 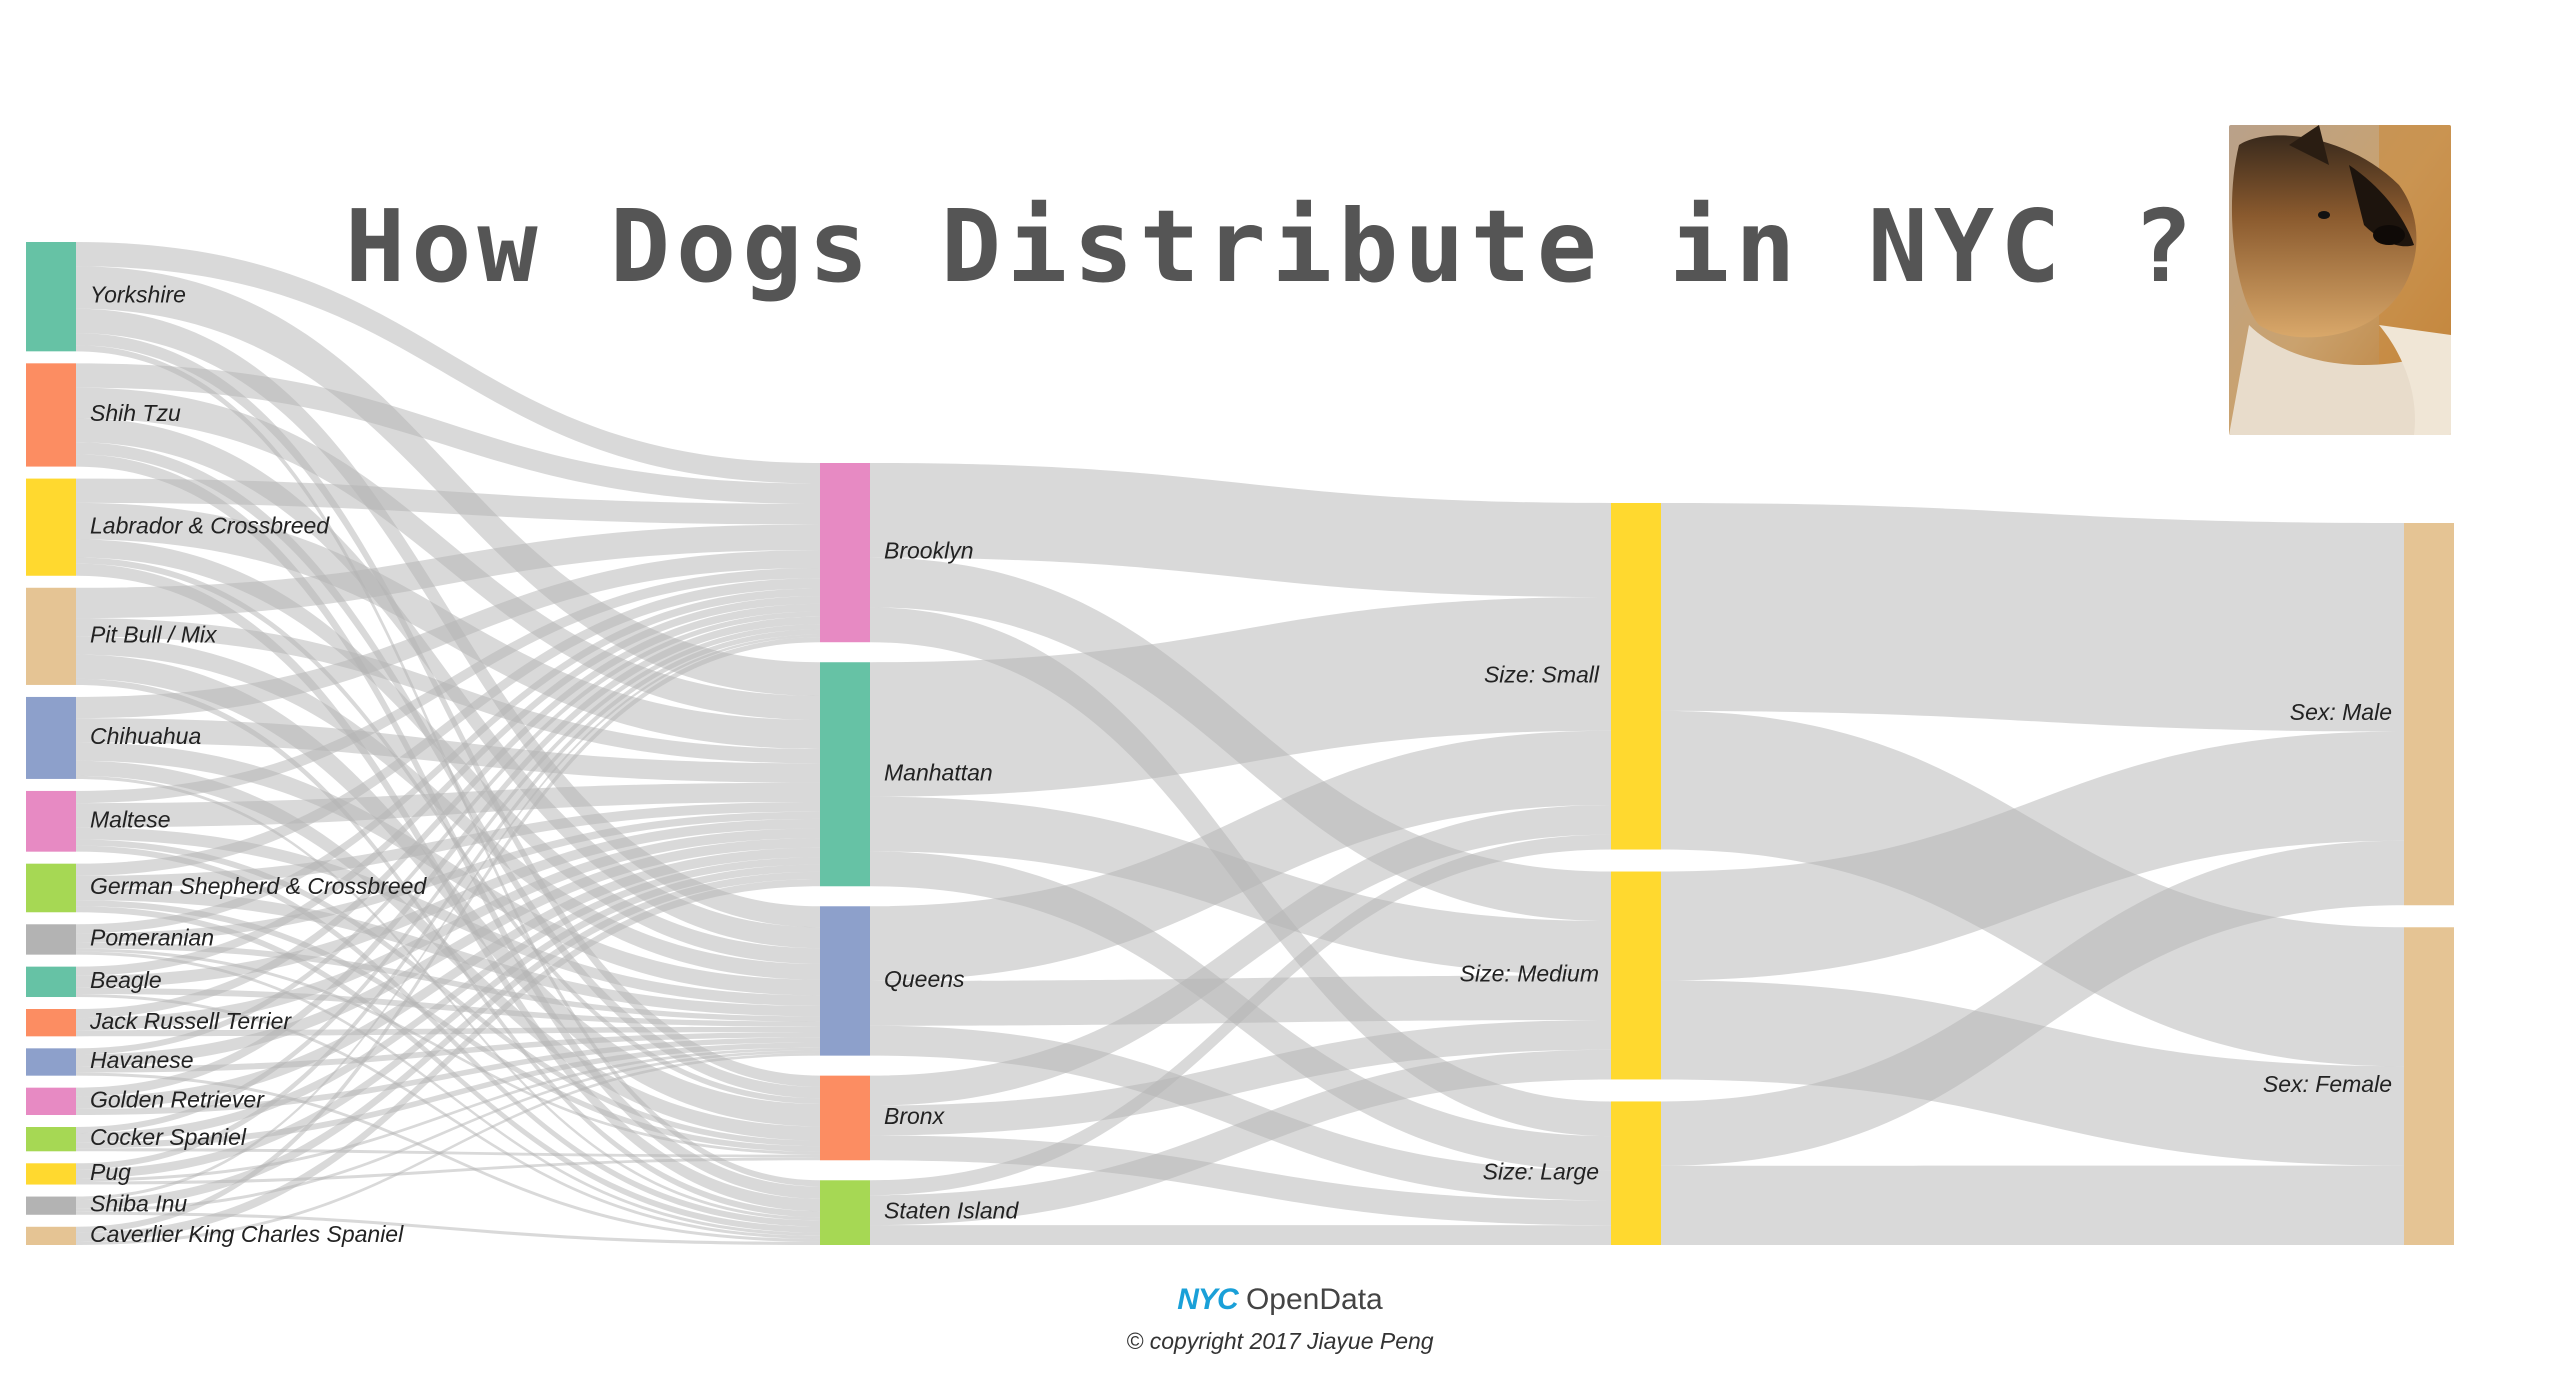 I want to click on node-sex-female, so click(x=2429, y=1086).